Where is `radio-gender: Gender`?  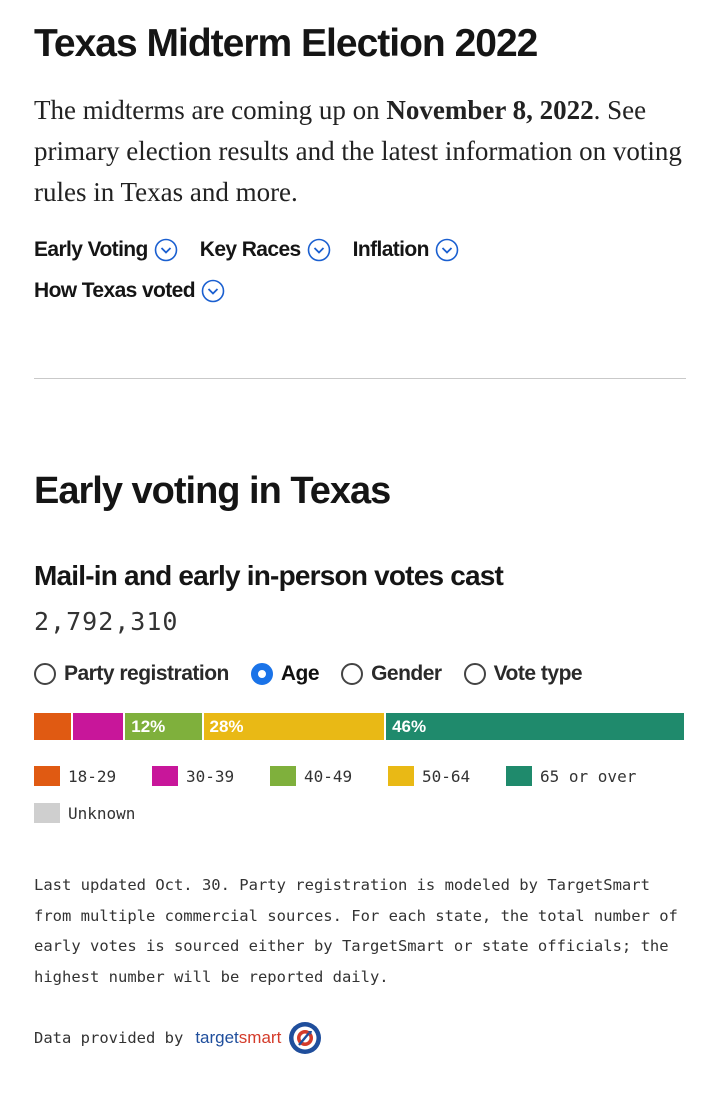
radio-gender: Gender is located at coordinates (391, 674).